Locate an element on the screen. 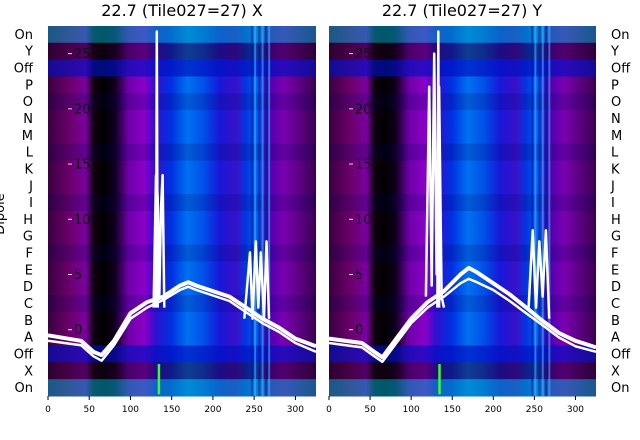 The width and height of the screenshot is (640, 440). row-label: H is located at coordinates (616, 220).